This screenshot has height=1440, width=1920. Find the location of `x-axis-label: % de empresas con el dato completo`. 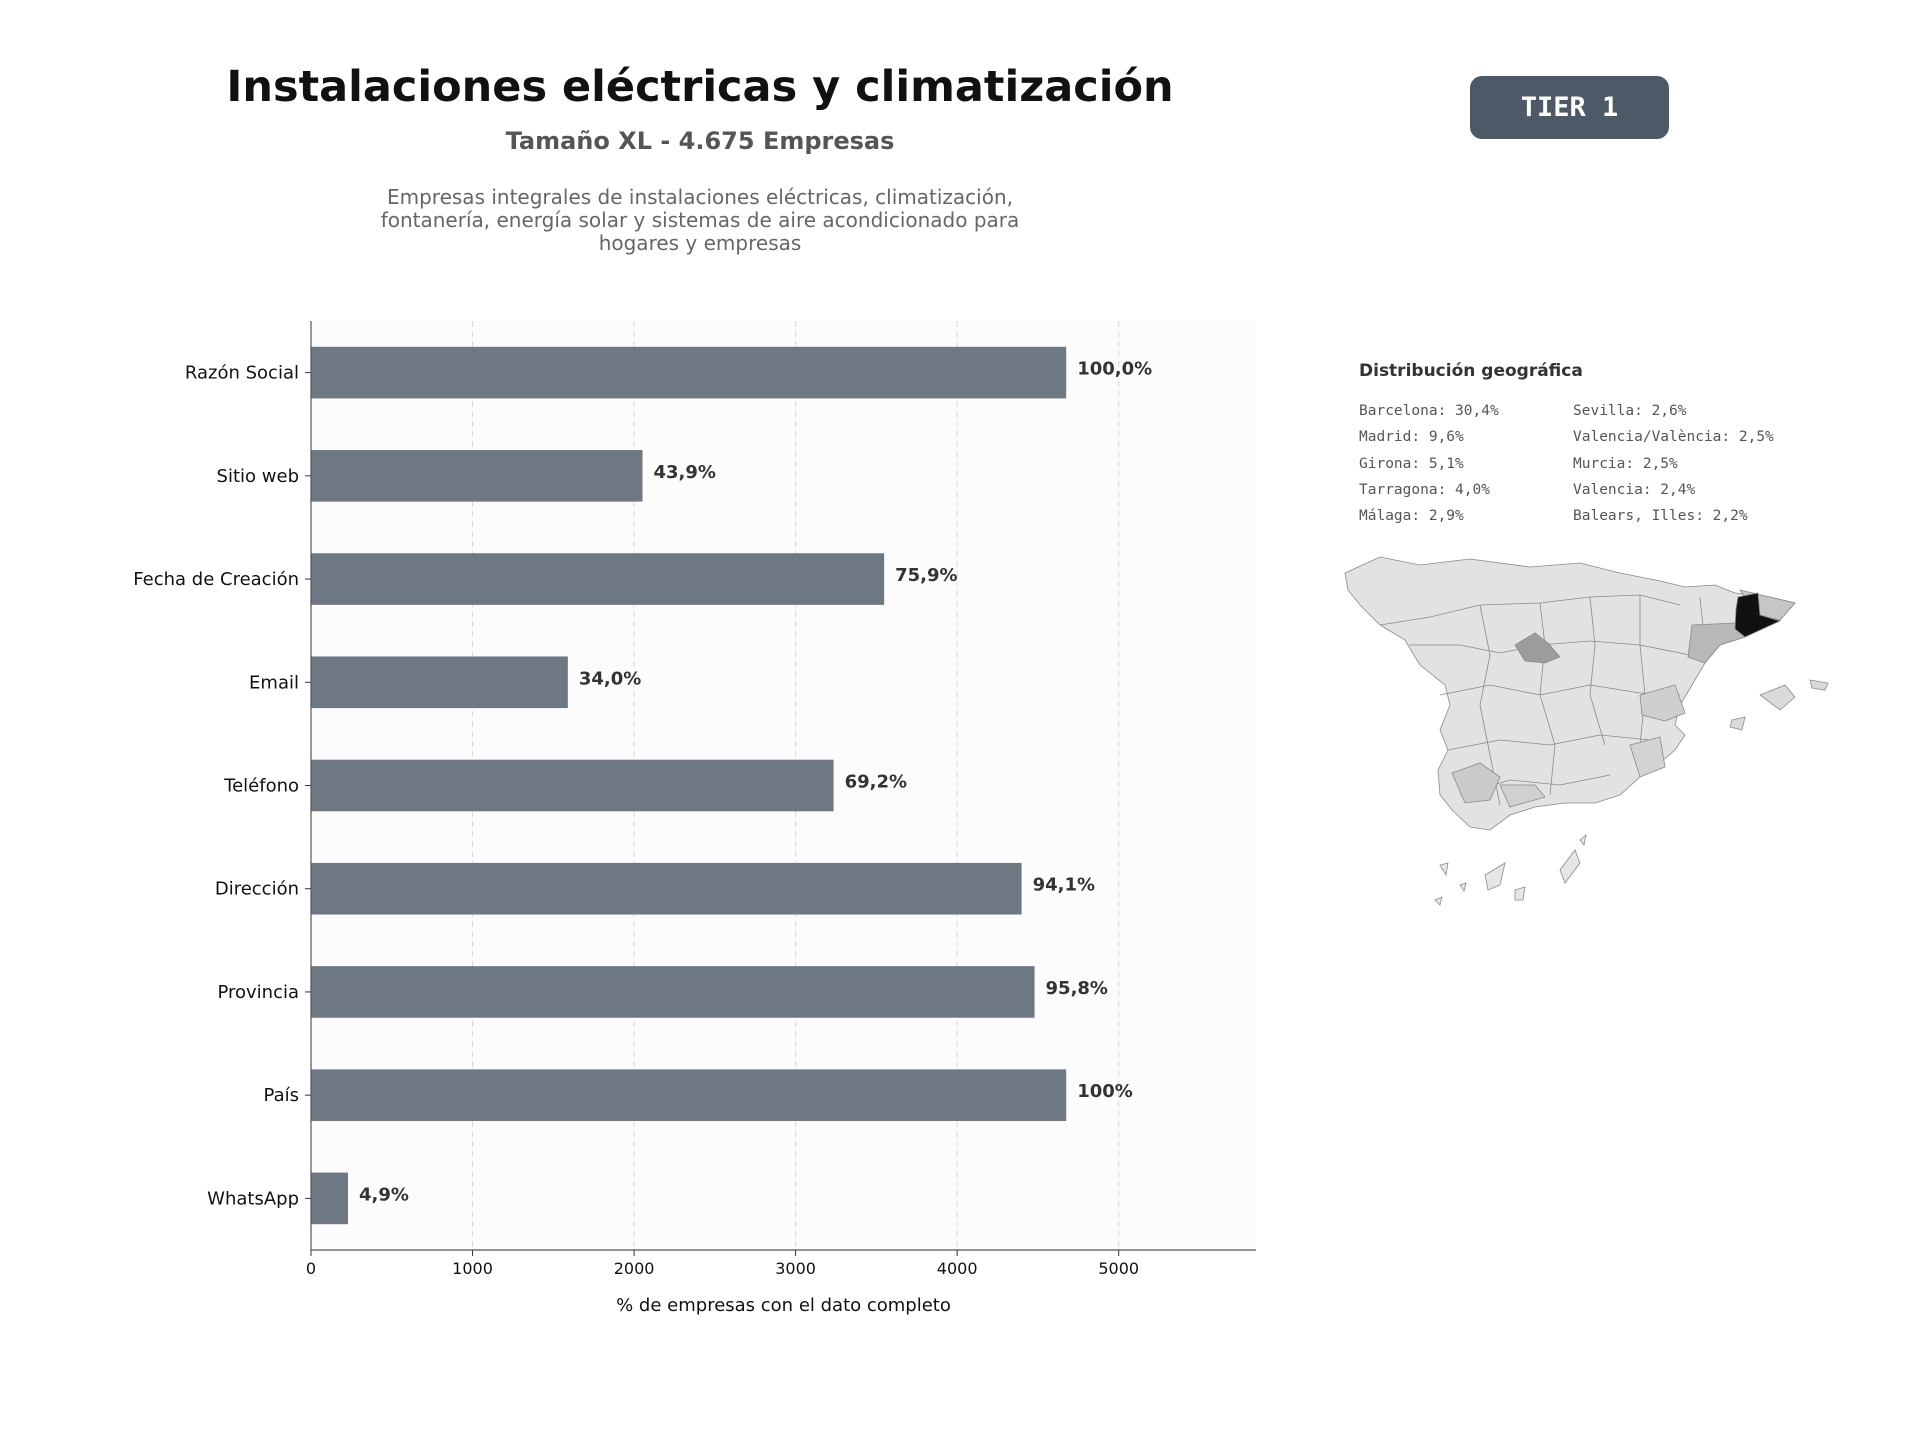

x-axis-label: % de empresas con el dato completo is located at coordinates (783, 1305).